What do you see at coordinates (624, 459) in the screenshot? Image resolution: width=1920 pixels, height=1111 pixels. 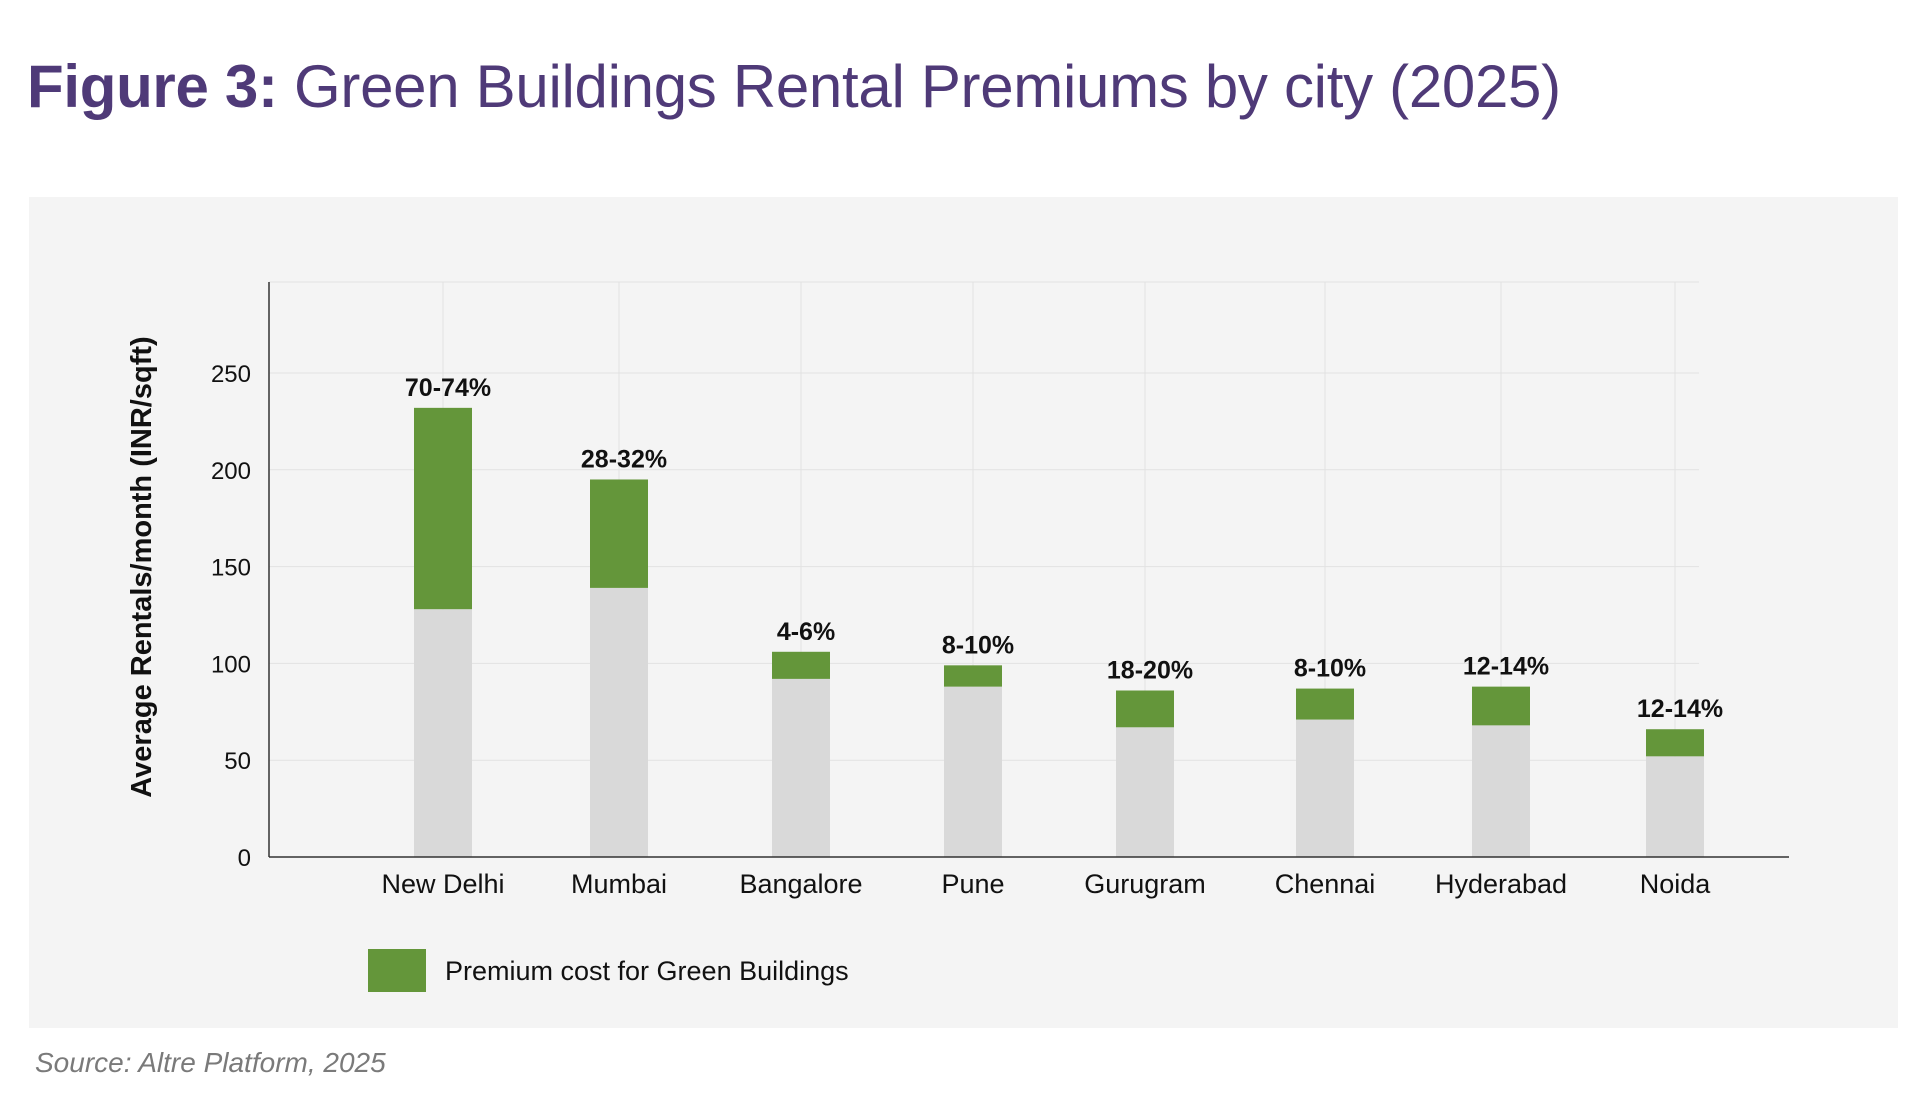 I see `data-label-1: 28-32%` at bounding box center [624, 459].